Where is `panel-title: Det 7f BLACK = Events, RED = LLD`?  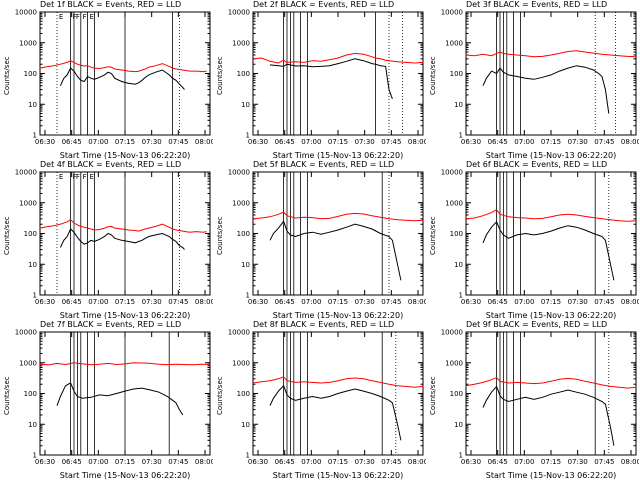 panel-title: Det 7f BLACK = Events, RED = LLD is located at coordinates (111, 324).